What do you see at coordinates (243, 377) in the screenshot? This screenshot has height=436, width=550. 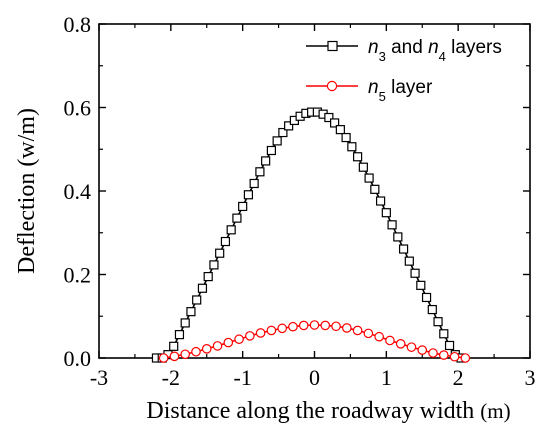 I see `x-tick-label: -1` at bounding box center [243, 377].